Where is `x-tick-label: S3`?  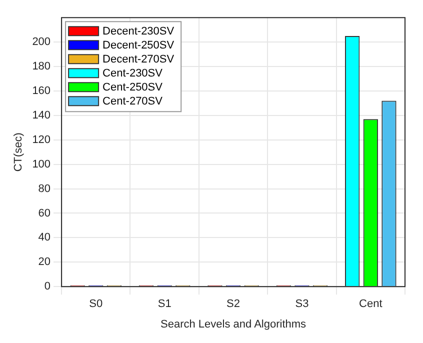
x-tick-label: S3 is located at coordinates (302, 304).